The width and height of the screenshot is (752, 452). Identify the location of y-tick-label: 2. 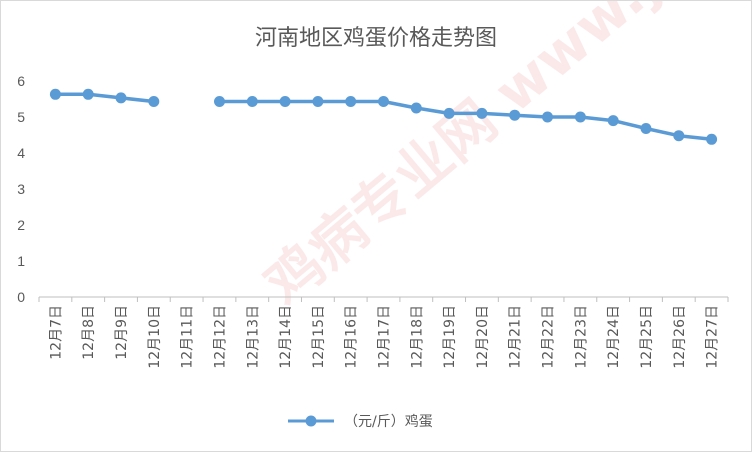
(21, 225).